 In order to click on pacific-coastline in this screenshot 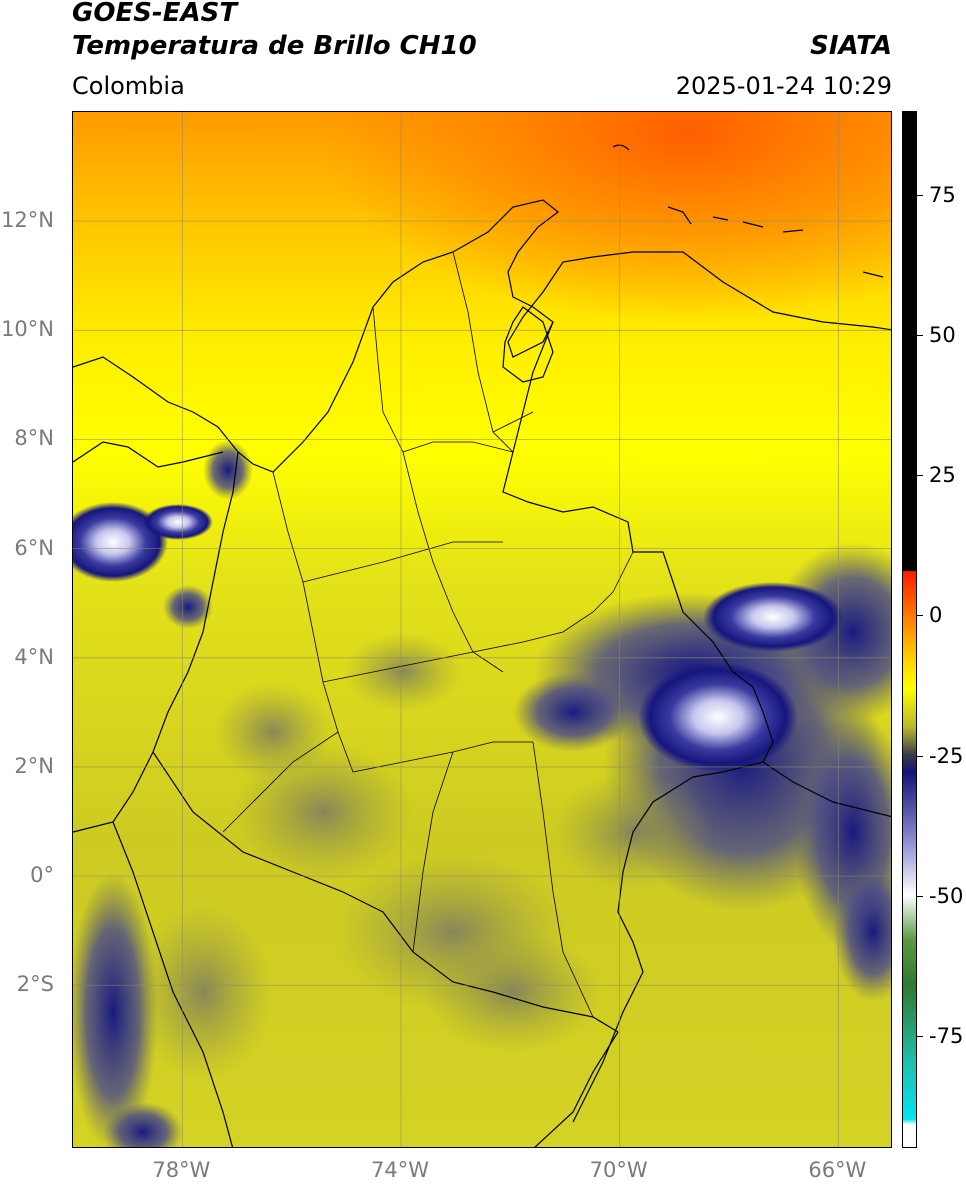, I will do `click(156, 642)`.